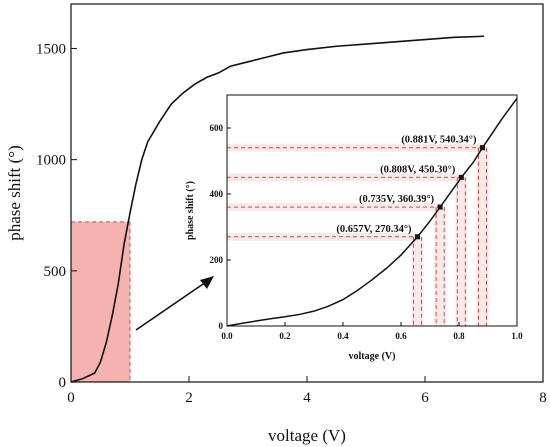  I want to click on inset-y-tick-label: 200, so click(217, 260).